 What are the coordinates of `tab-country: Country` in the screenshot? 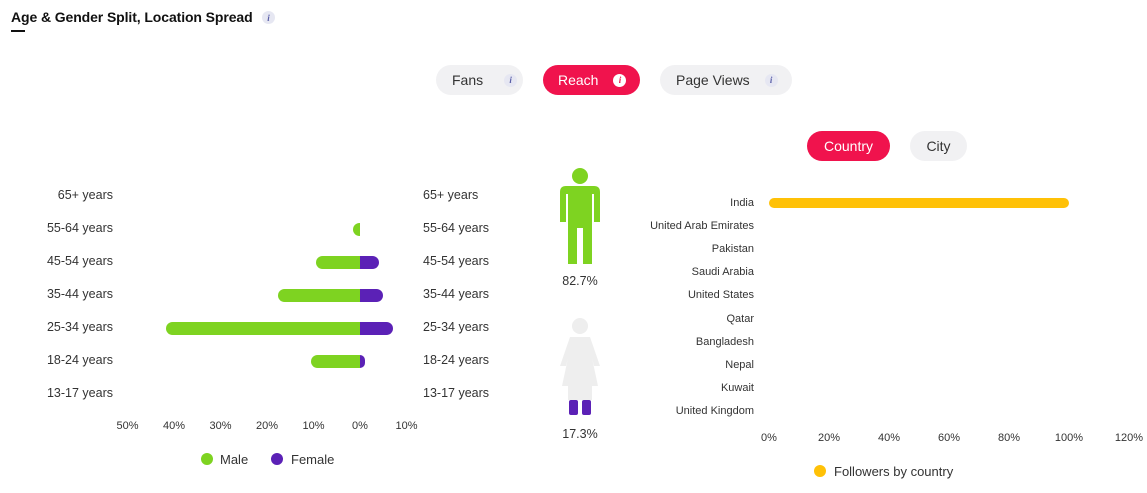 It's located at (848, 146).